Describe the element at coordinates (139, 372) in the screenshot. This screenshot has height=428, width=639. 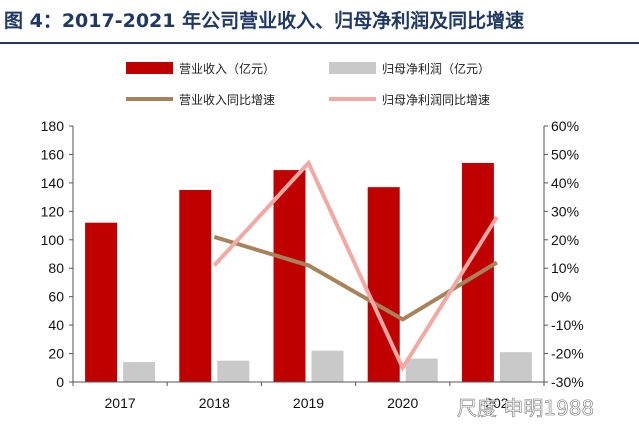
I see `bar-s1-2017` at that location.